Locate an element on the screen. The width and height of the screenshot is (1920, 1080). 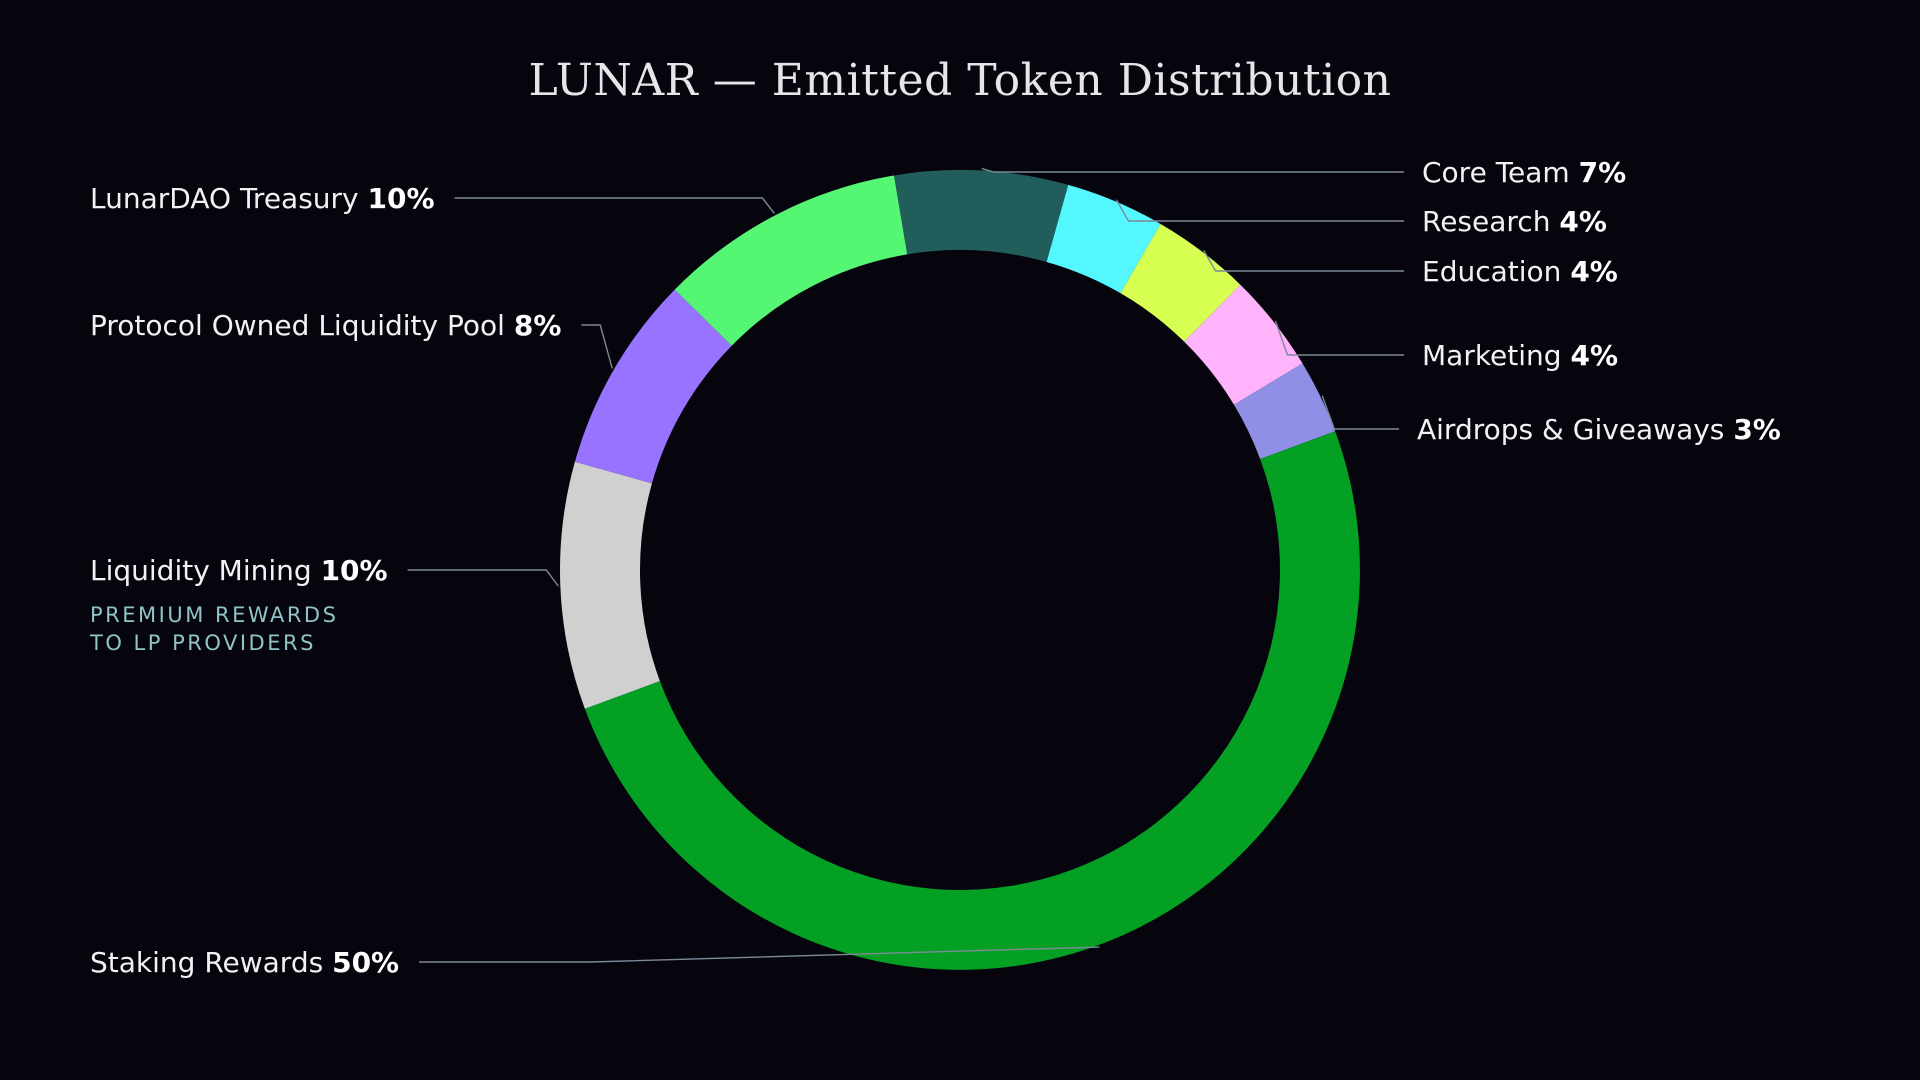
label-name-staking-rewards: Staking Rewards is located at coordinates (206, 962).